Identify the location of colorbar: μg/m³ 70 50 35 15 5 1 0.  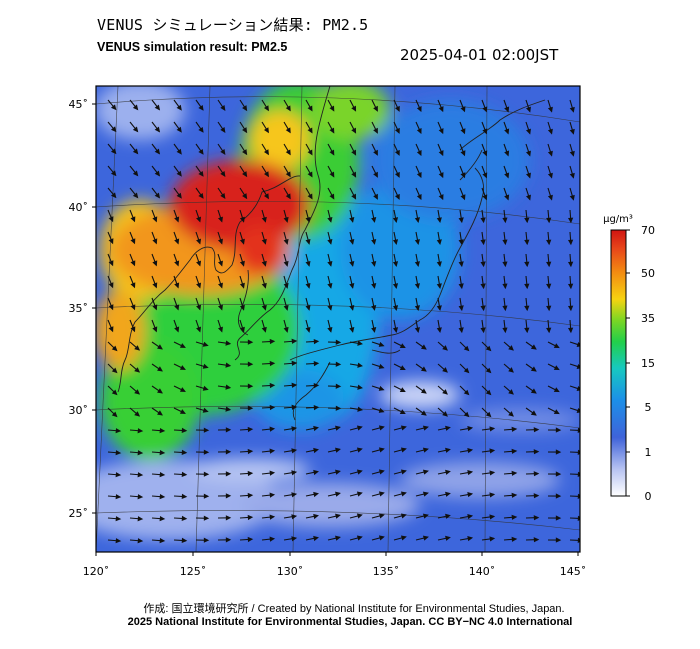
(629, 358).